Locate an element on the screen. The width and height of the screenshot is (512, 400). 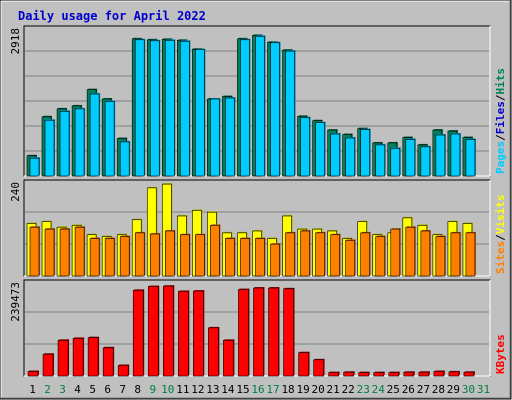
day-label-12: 12 is located at coordinates (197, 389).